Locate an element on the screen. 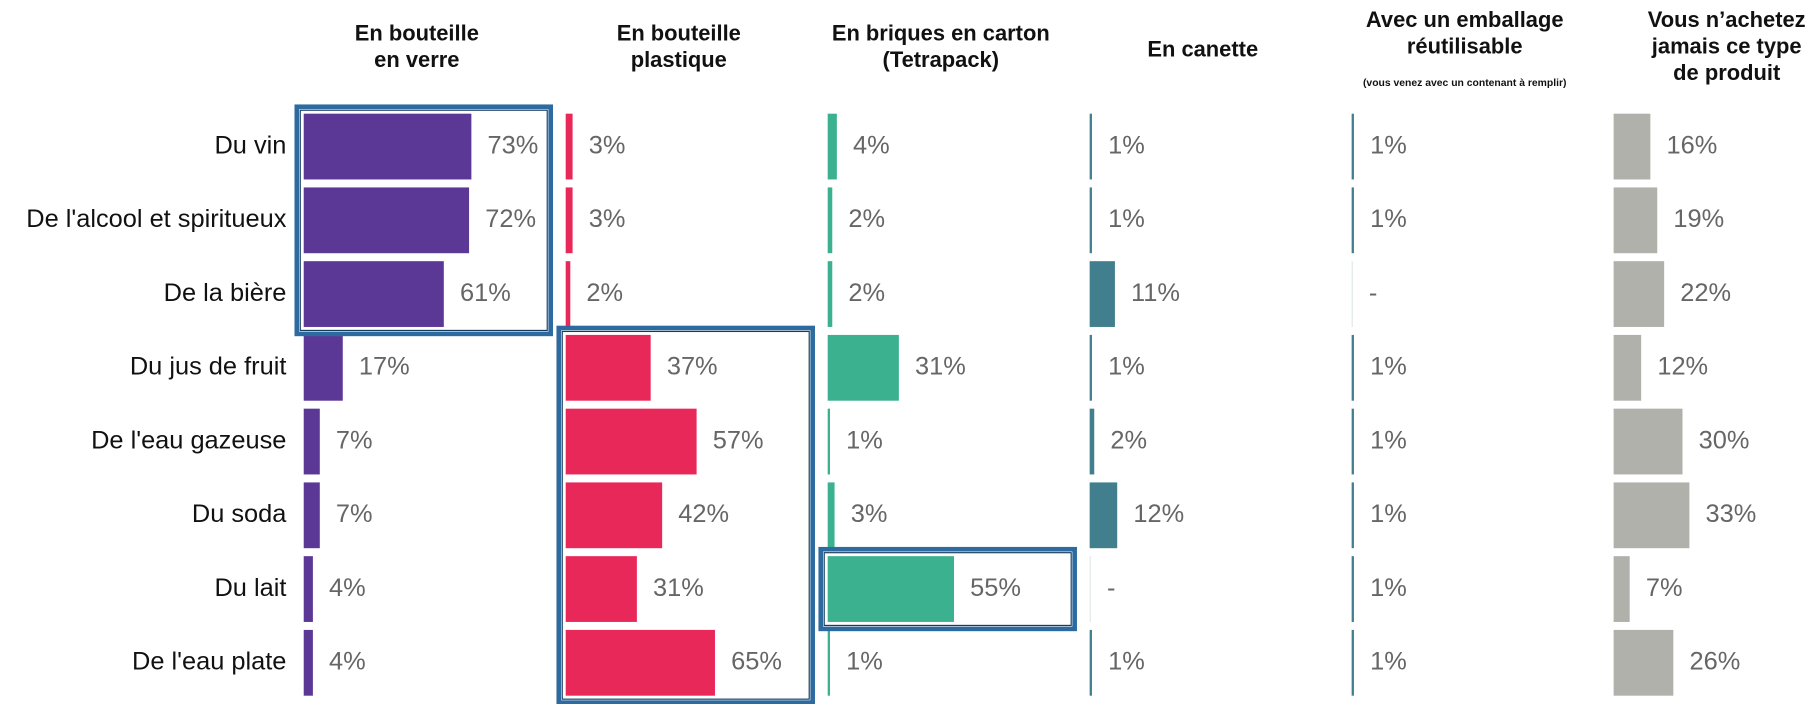  value-label: 61% is located at coordinates (485, 293).